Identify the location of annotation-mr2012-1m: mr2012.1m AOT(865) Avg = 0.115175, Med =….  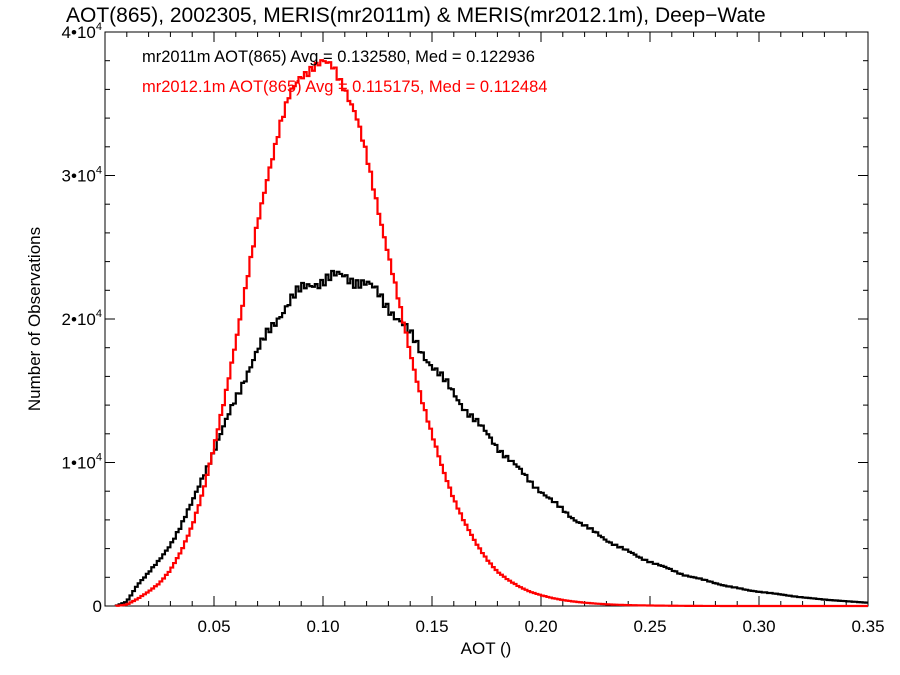
(344, 87).